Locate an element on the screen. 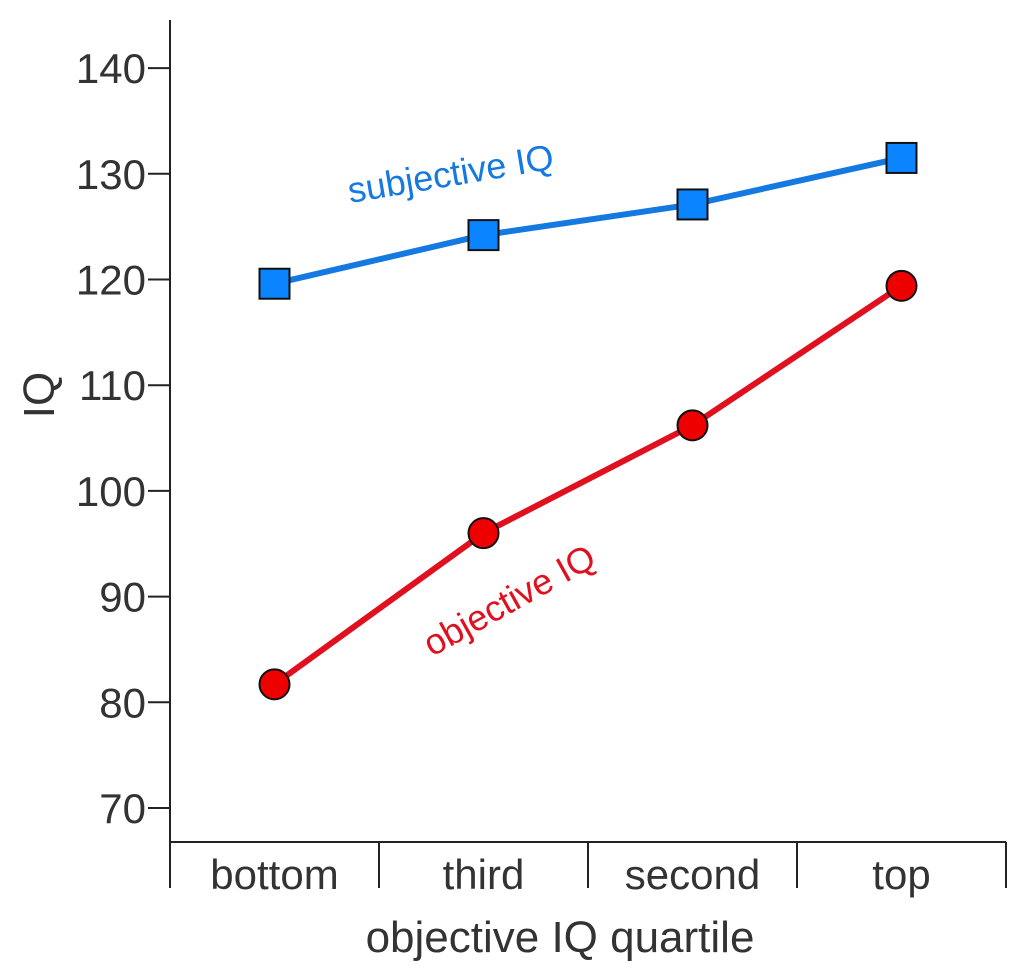 The width and height of the screenshot is (1024, 976). y-ticks: 70 80 90 100 110 120 130 140 is located at coordinates (123, 438).